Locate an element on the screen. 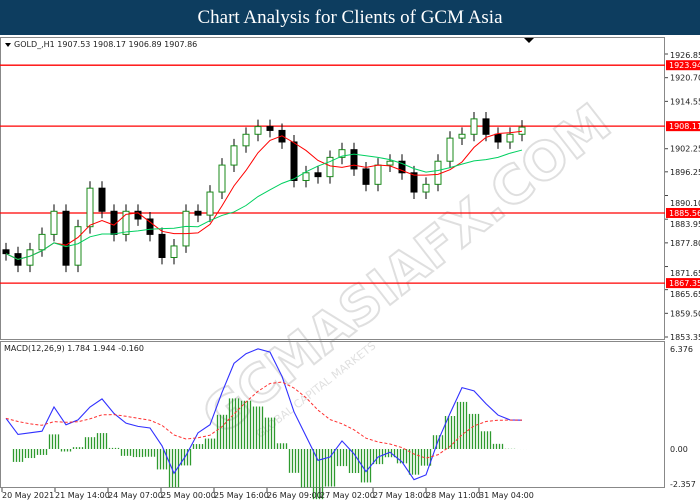 This screenshot has width=700, height=500. x-tick-label: 21 May 14:00 is located at coordinates (82, 495).